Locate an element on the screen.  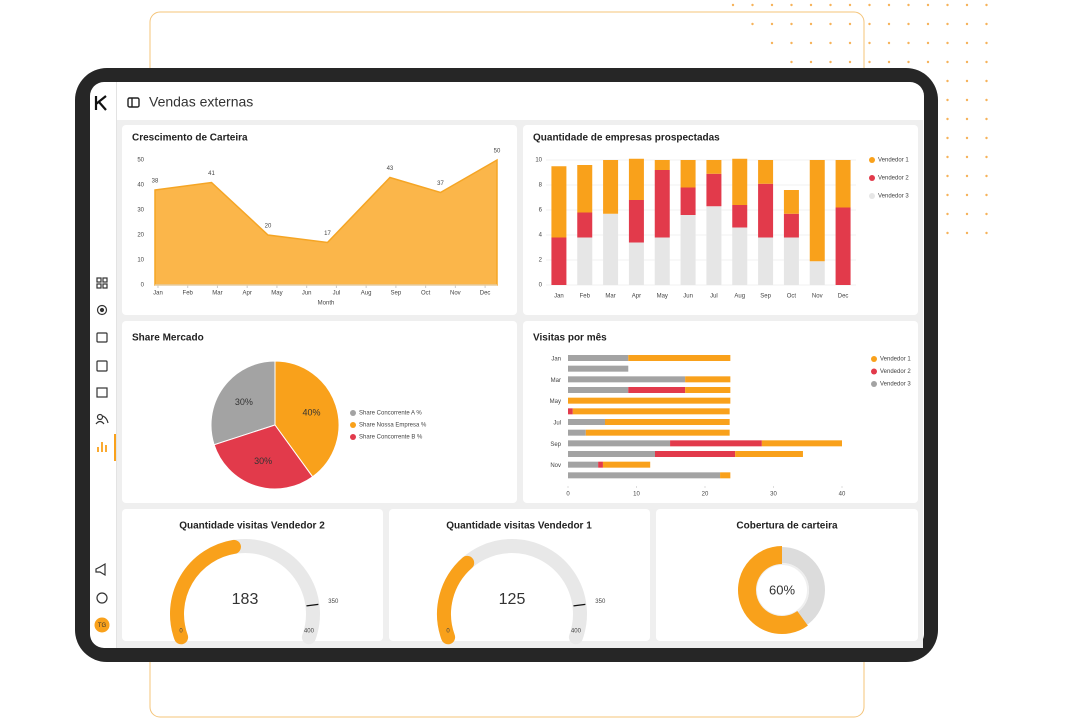
data-label: 43 is located at coordinates (390, 169).